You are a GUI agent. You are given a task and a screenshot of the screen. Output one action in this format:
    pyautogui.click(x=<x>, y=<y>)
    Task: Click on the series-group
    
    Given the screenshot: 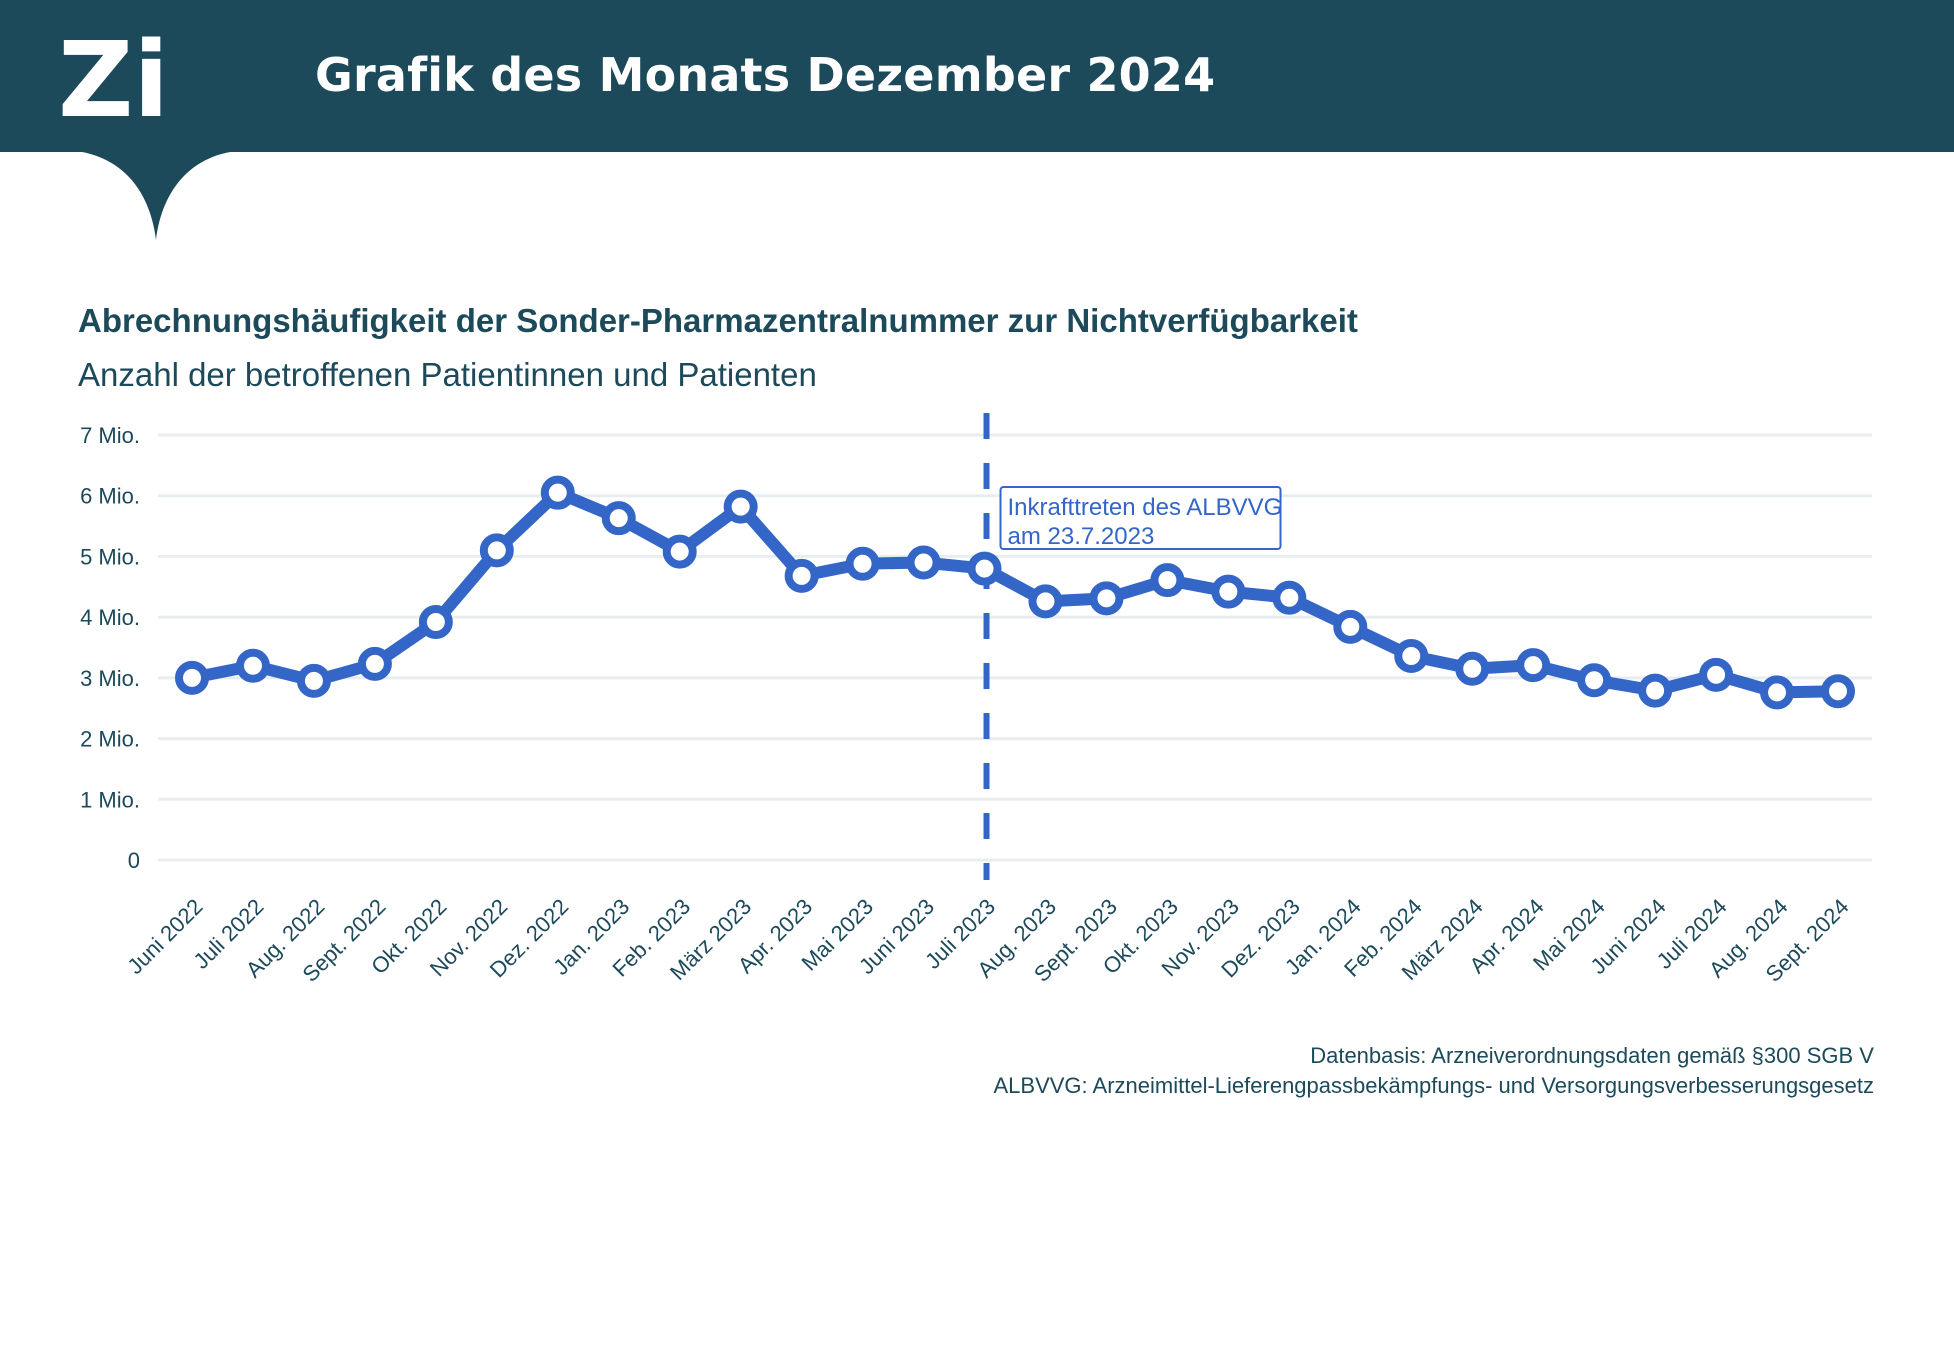 What is the action you would take?
    pyautogui.click(x=1015, y=592)
    